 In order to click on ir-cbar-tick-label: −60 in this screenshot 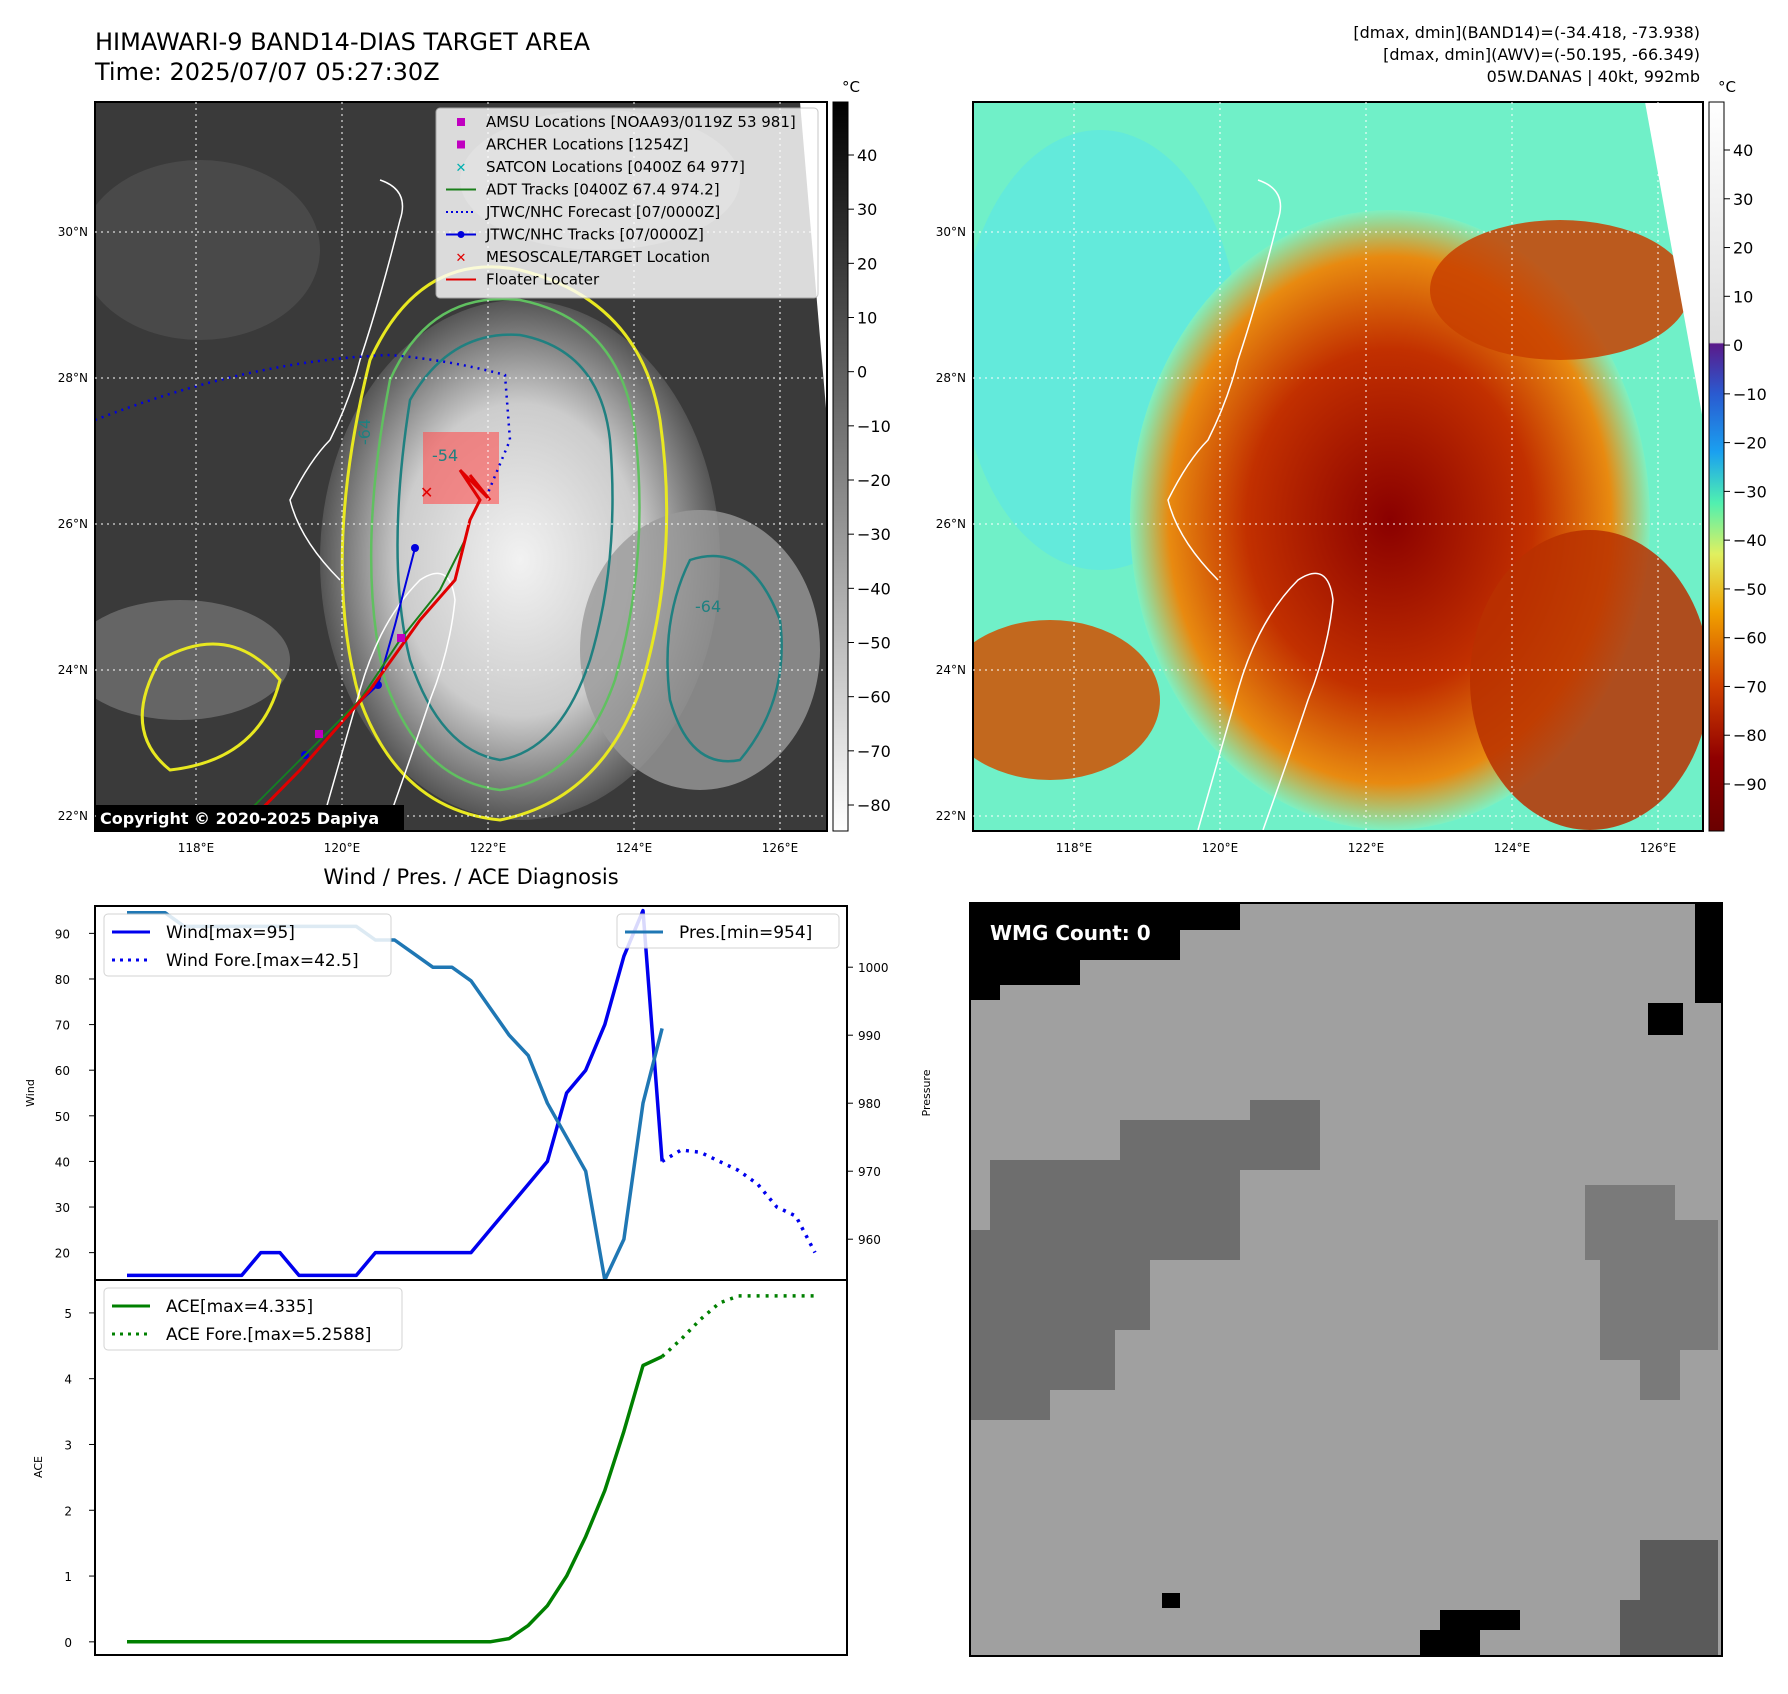, I will do `click(874, 697)`.